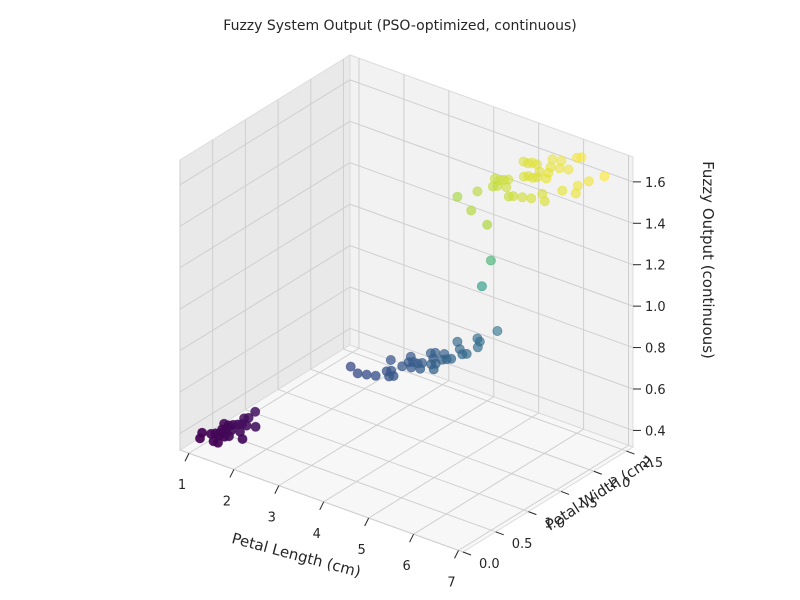  Describe the element at coordinates (655, 431) in the screenshot. I see `z-tick-label: 0.4` at that location.